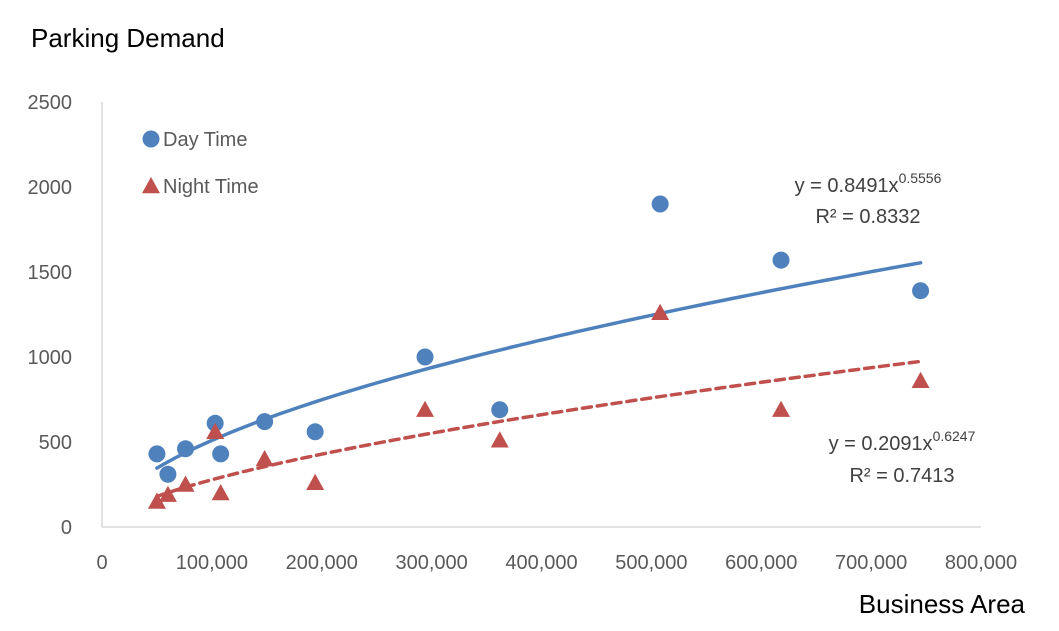 The width and height of the screenshot is (1059, 631). Describe the element at coordinates (212, 563) in the screenshot. I see `x-tick-label: 100,000` at that location.